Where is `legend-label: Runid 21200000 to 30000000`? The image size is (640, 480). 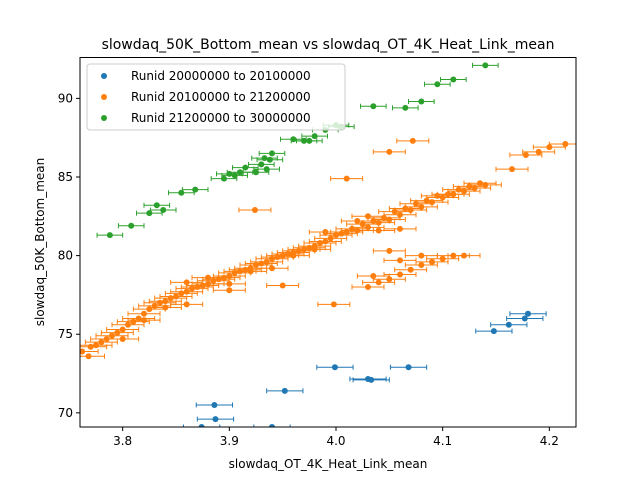
legend-label: Runid 21200000 to 30000000 is located at coordinates (221, 118).